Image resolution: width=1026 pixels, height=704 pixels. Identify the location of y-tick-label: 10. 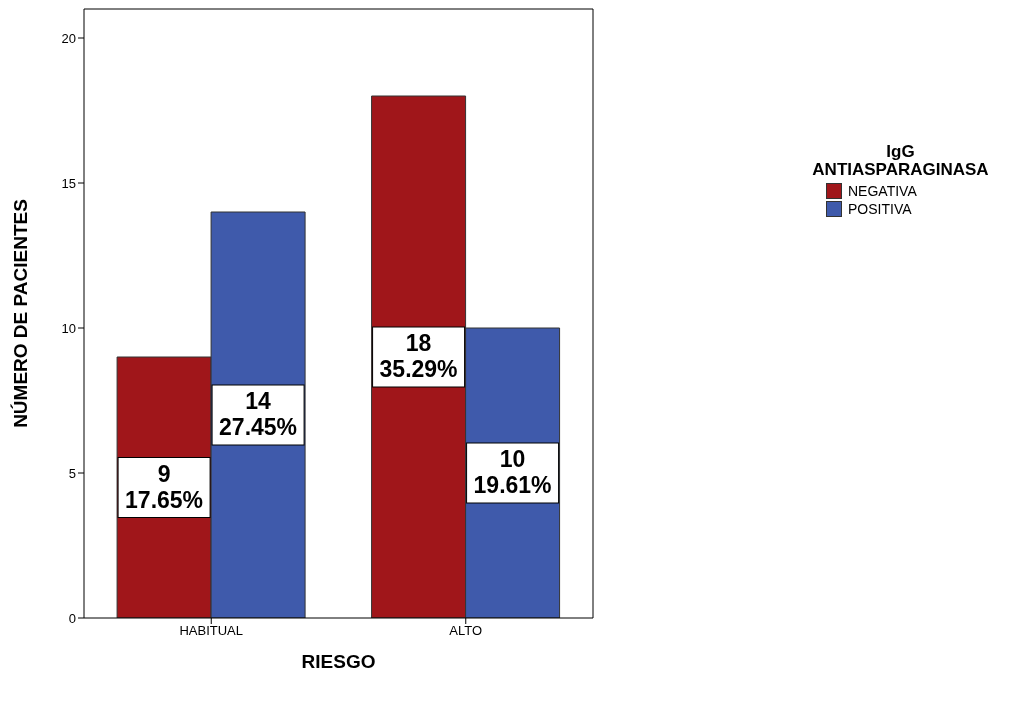
(68, 328).